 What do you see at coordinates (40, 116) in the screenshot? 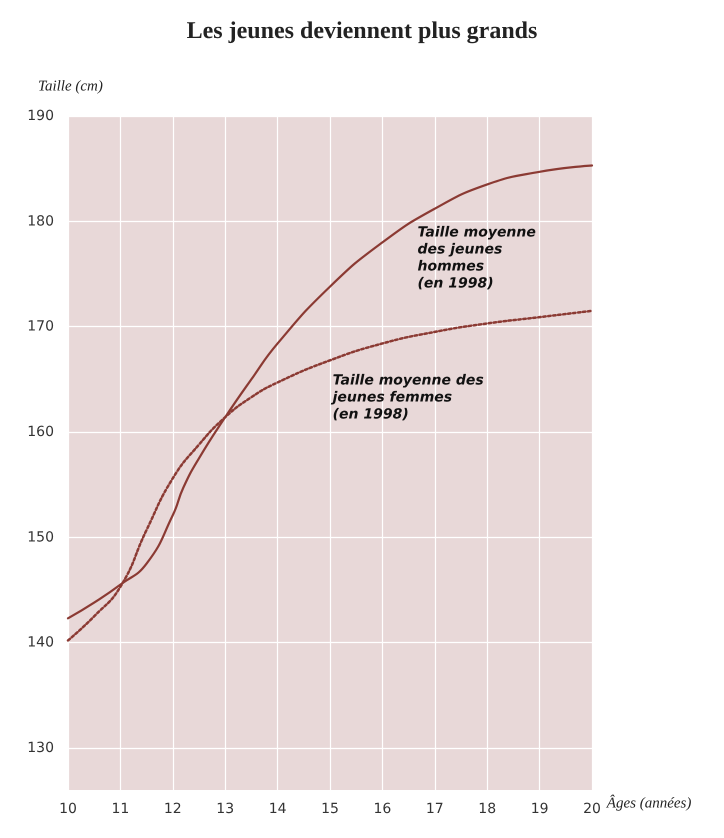
I see `y-tick-label: 190` at bounding box center [40, 116].